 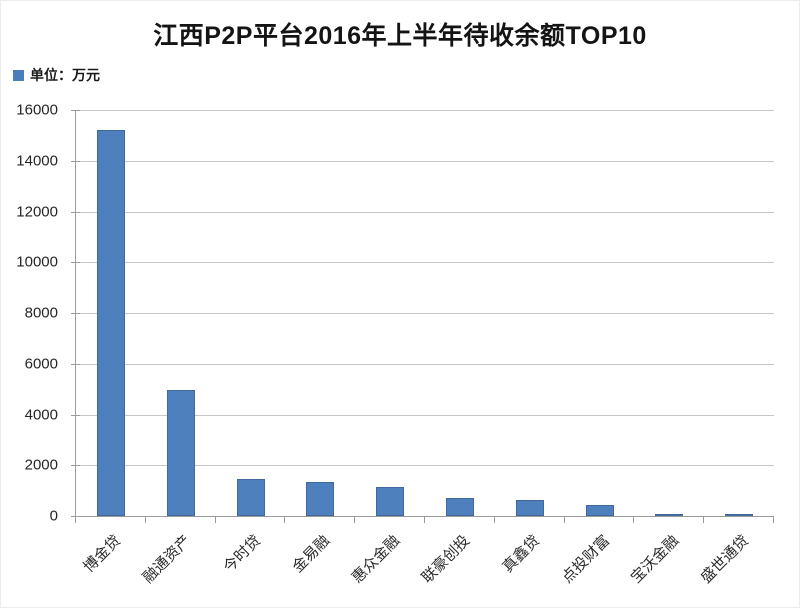 I want to click on x-axis-label: 宝沃金融, so click(x=655, y=559).